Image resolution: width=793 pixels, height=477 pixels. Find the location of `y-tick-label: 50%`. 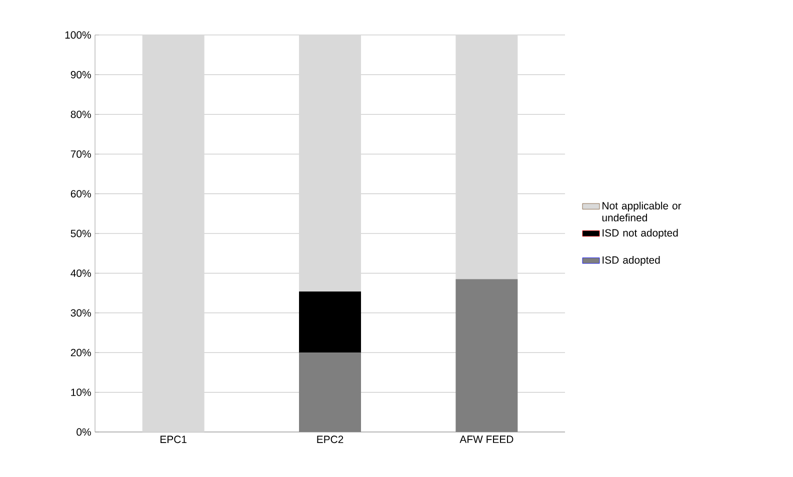

y-tick-label: 50% is located at coordinates (80, 234).